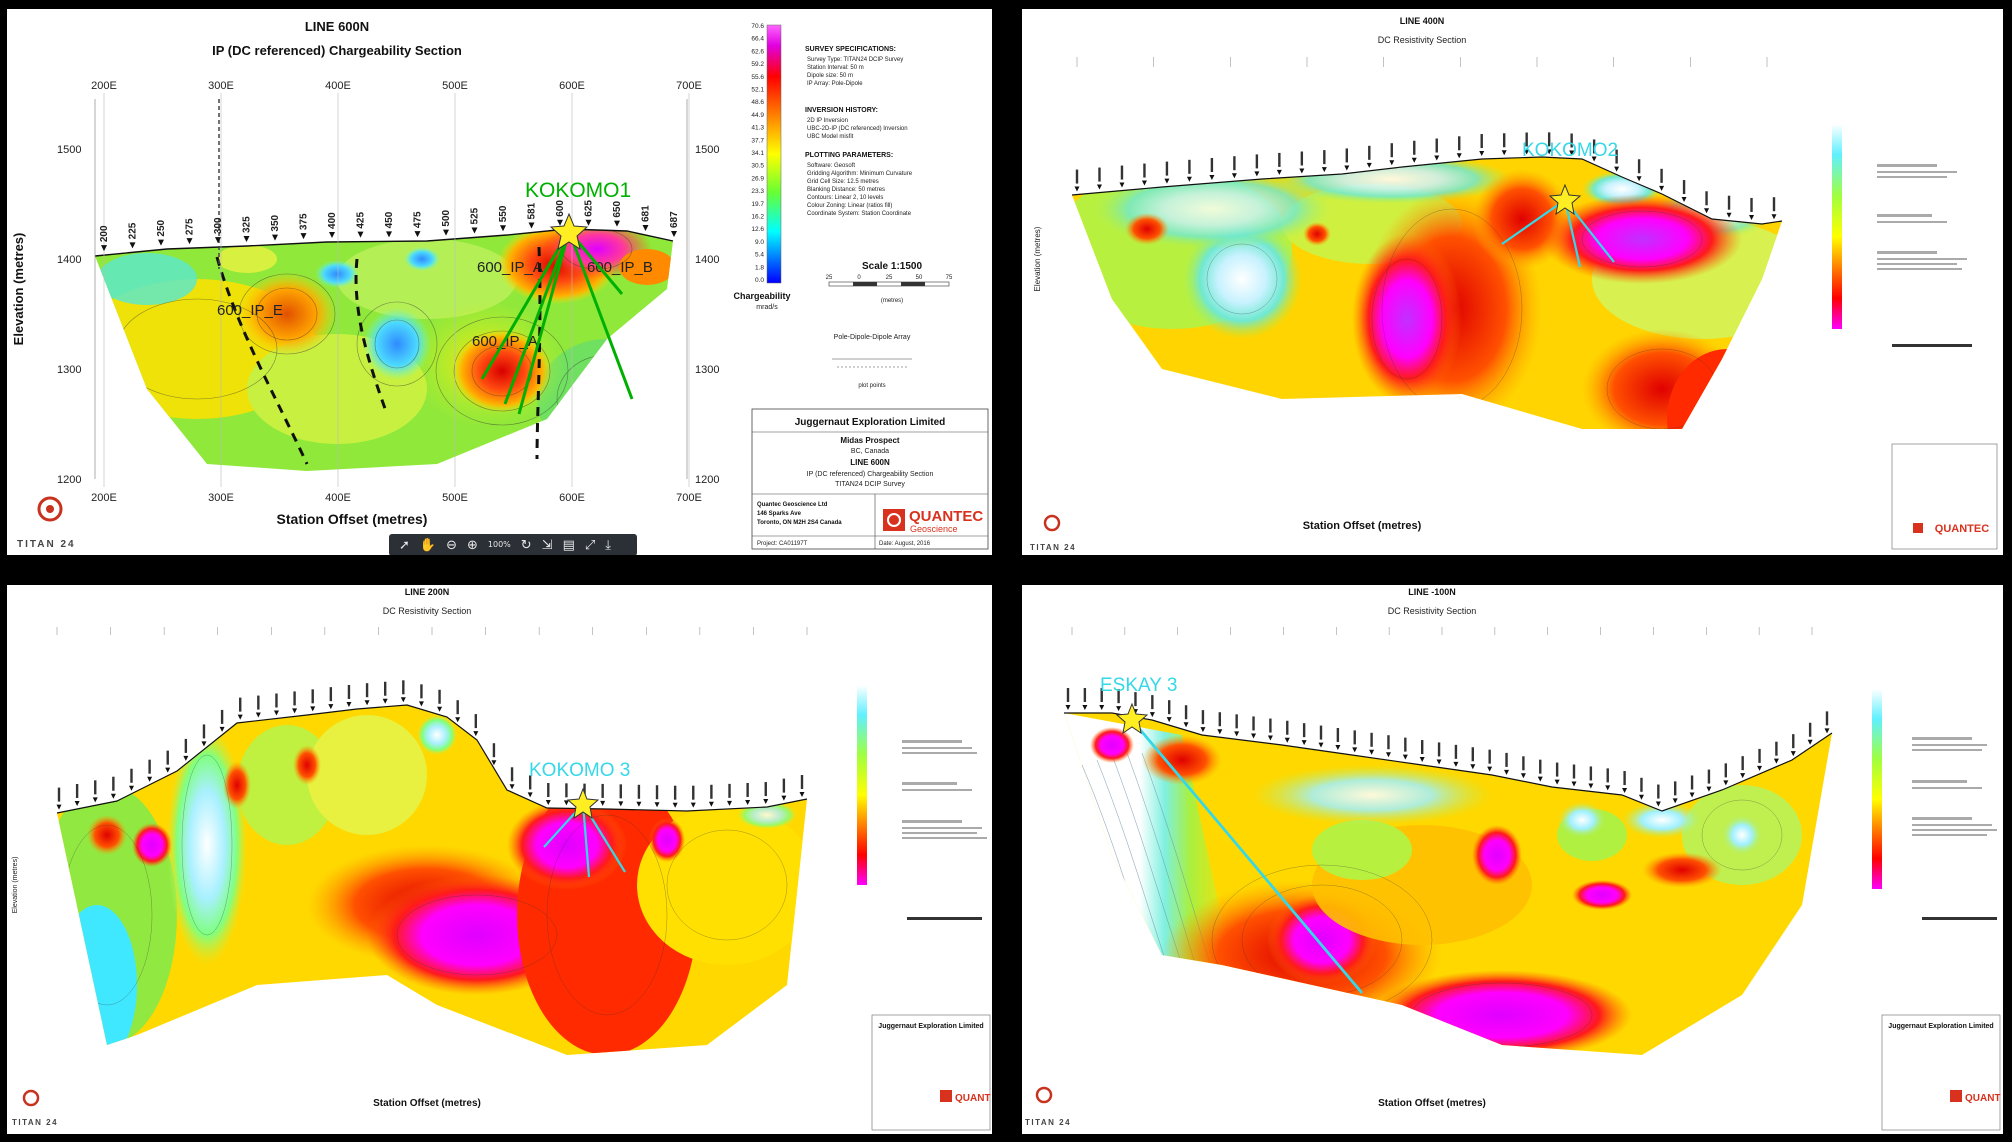 The image size is (2012, 1142). Describe the element at coordinates (1940, 1026) in the screenshot. I see `panel4-company-name: Juggernaut Exploration Limited` at that location.